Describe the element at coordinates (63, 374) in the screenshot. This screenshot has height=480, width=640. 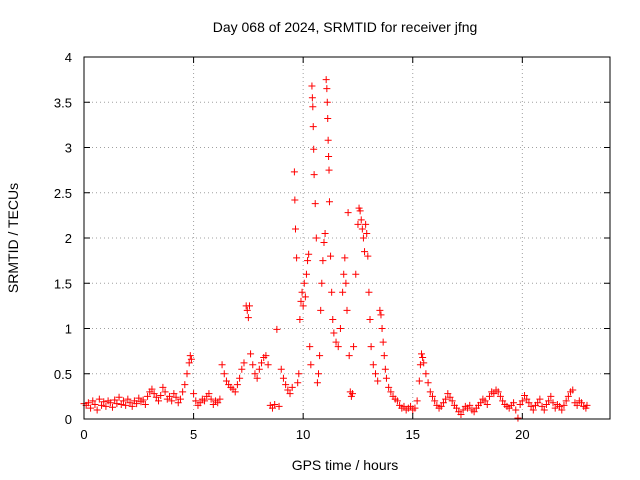
I see `y-tick-label: 0.5` at that location.